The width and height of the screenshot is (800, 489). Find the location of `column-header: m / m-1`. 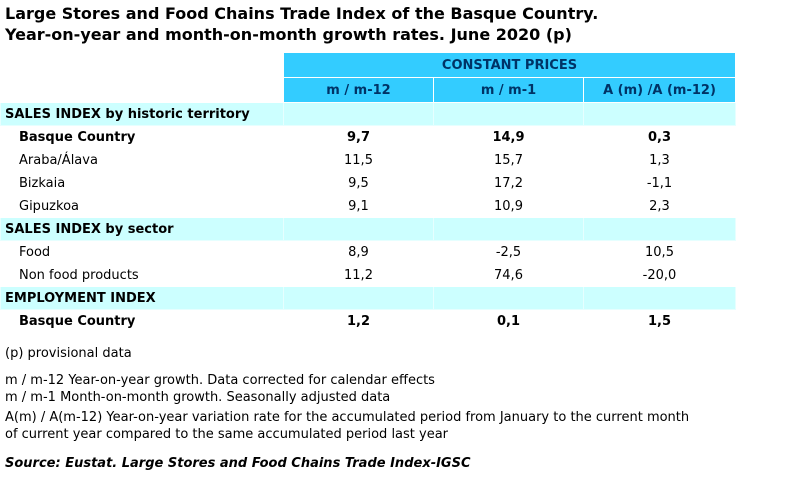

column-header: m / m-1 is located at coordinates (508, 90).